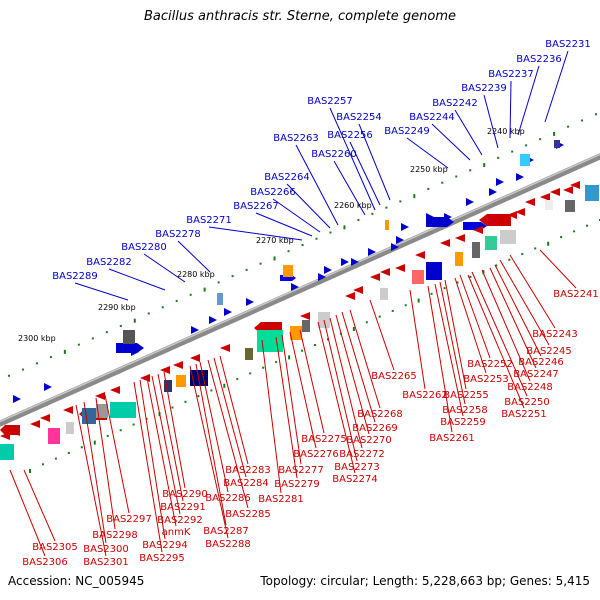 This screenshot has height=600, width=600. Describe the element at coordinates (452, 438) in the screenshot. I see `gene-label-reverse: BAS2261` at that location.